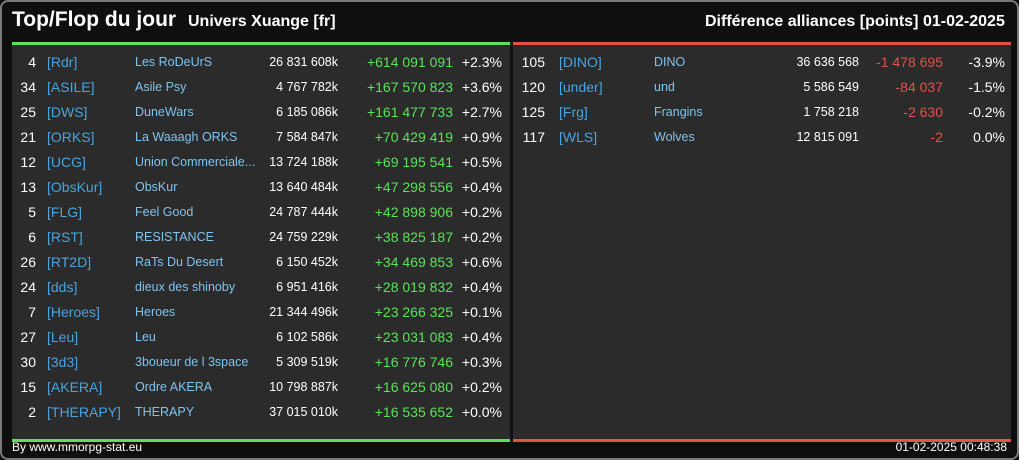  Describe the element at coordinates (174, 62) in the screenshot. I see `alliance-name-link: Les RoDeUrS` at that location.